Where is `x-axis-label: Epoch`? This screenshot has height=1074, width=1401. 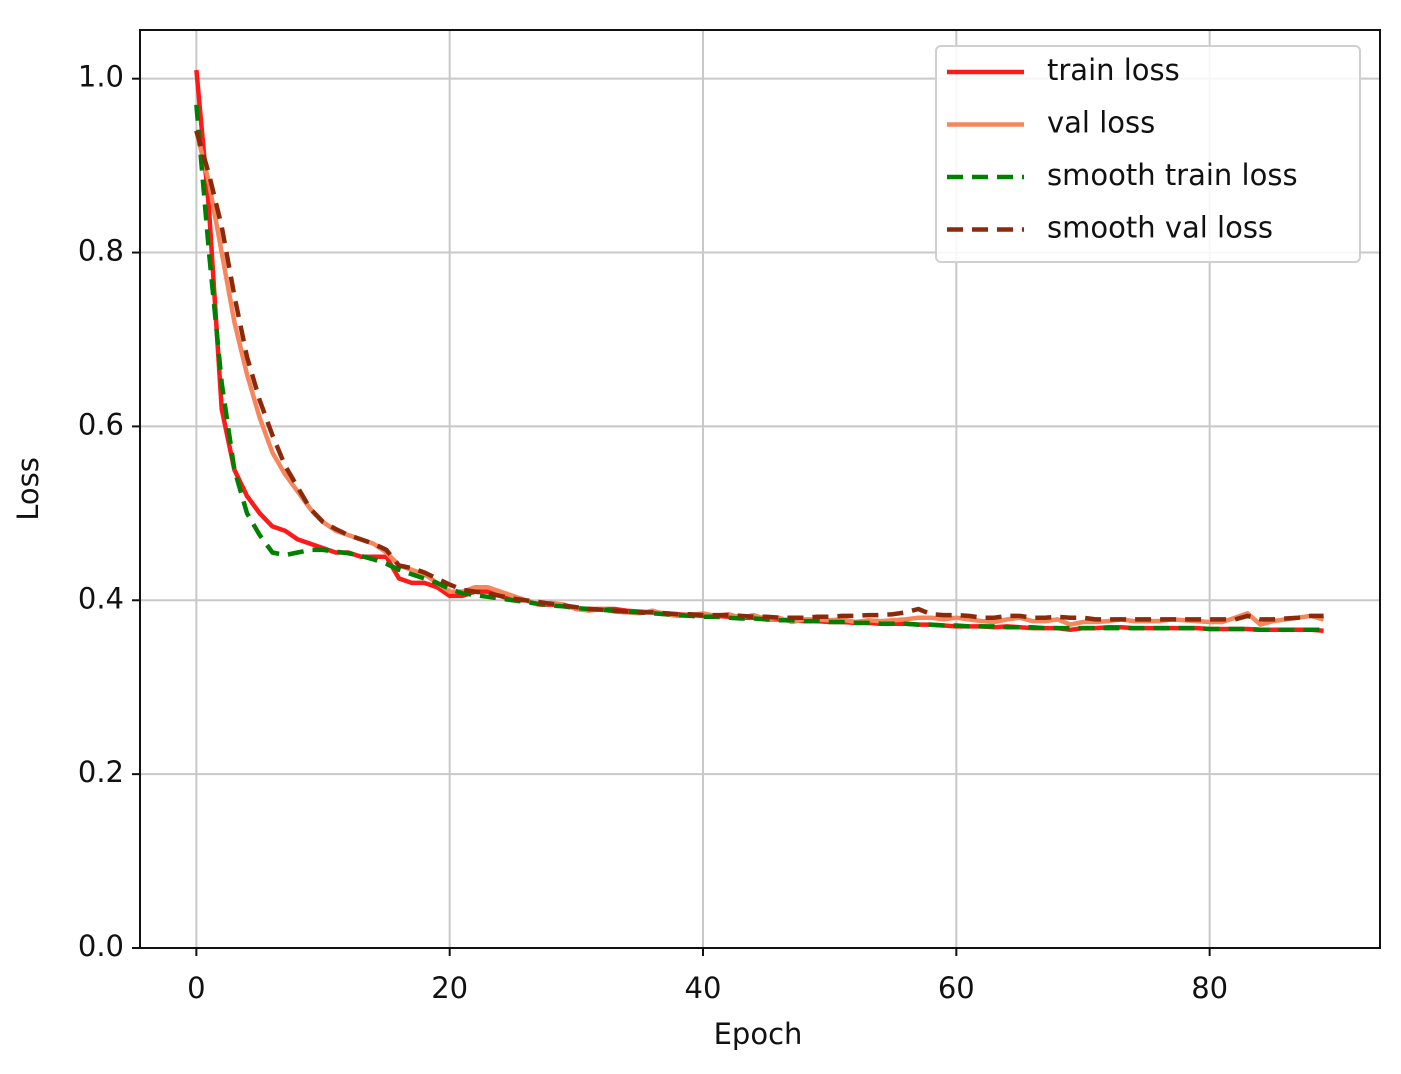
x-axis-label: Epoch is located at coordinates (758, 1034).